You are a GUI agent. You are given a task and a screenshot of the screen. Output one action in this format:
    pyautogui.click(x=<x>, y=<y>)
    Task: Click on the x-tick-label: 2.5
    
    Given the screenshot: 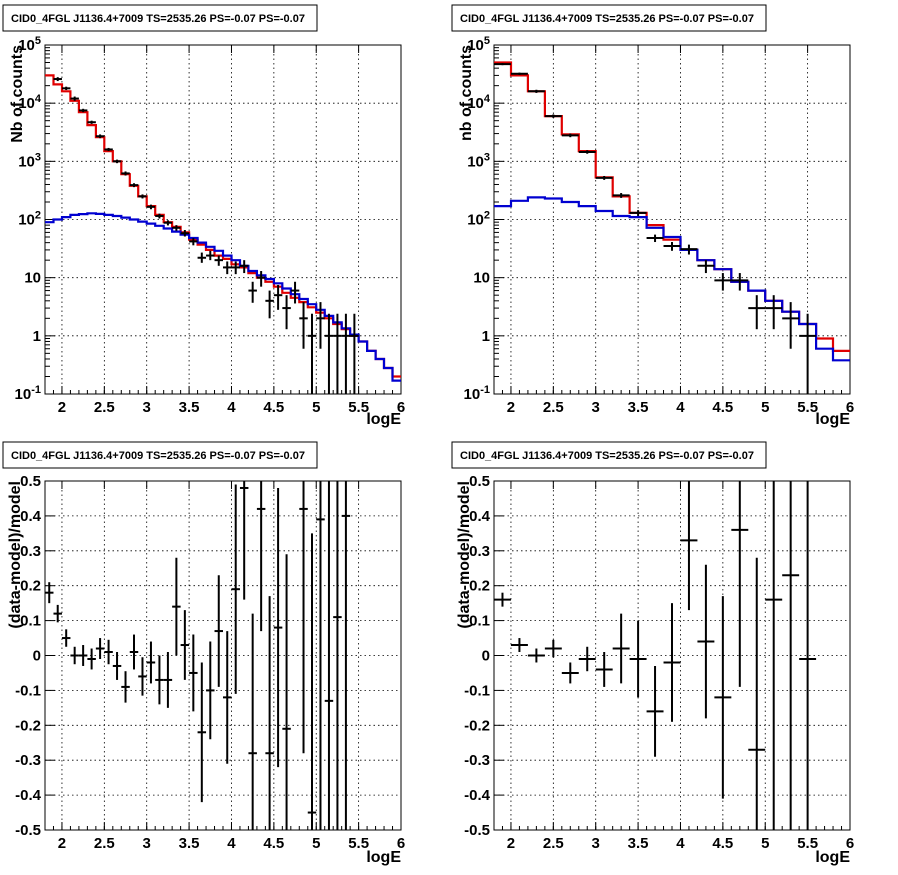 What is the action you would take?
    pyautogui.click(x=104, y=407)
    